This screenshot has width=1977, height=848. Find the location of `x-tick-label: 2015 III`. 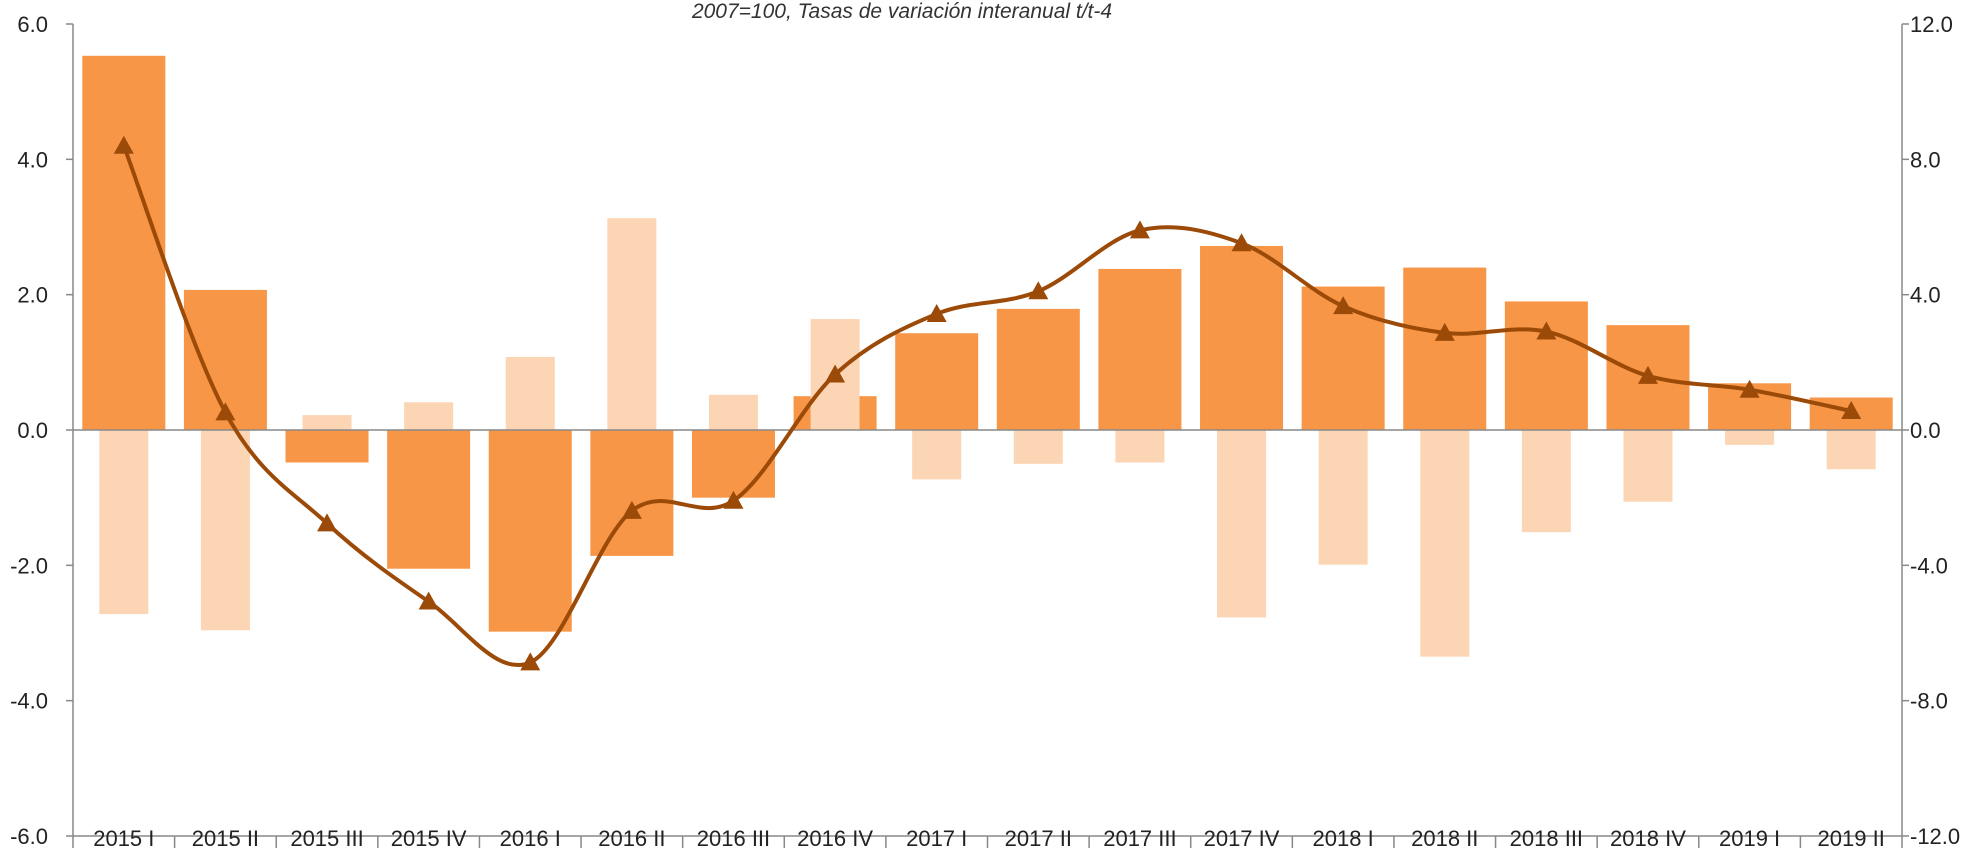

x-tick-label: 2015 III is located at coordinates (326, 837).